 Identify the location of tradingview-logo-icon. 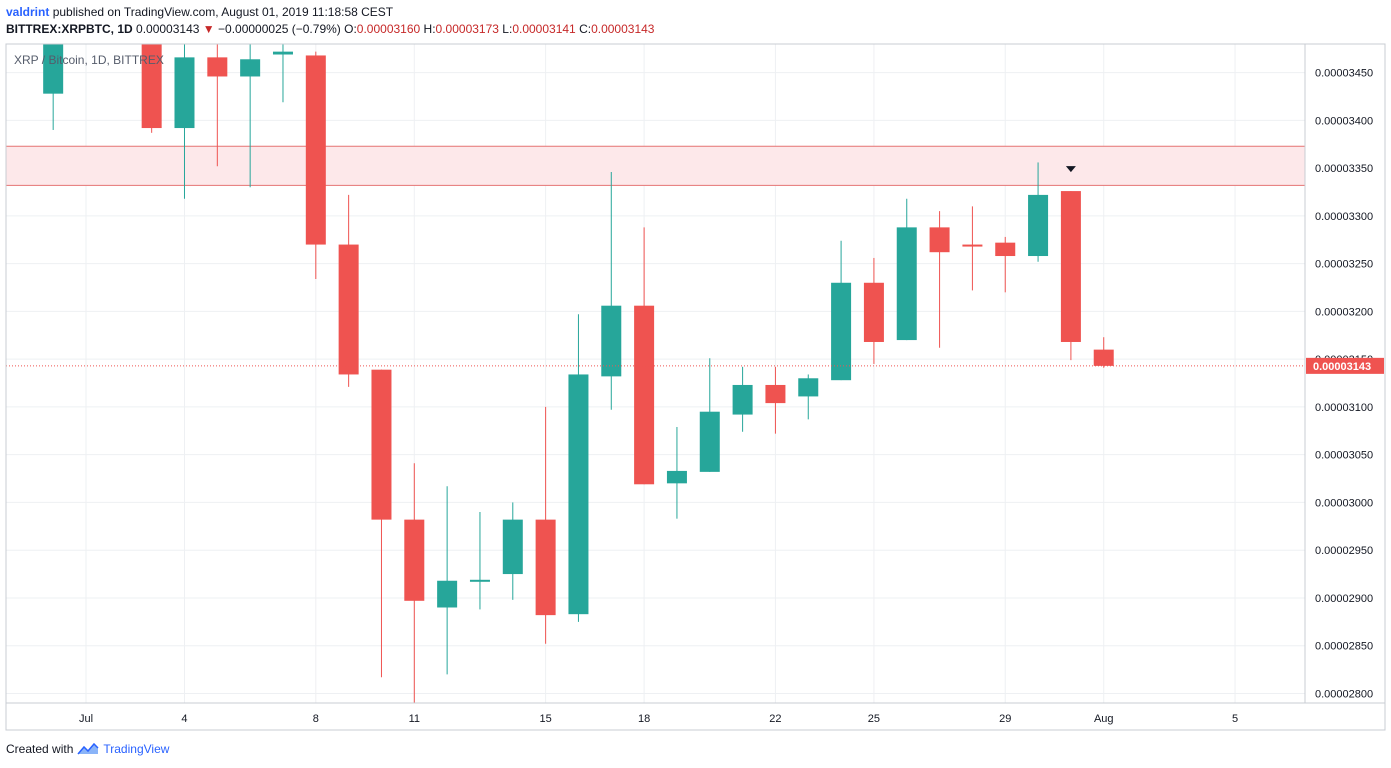
(88, 748).